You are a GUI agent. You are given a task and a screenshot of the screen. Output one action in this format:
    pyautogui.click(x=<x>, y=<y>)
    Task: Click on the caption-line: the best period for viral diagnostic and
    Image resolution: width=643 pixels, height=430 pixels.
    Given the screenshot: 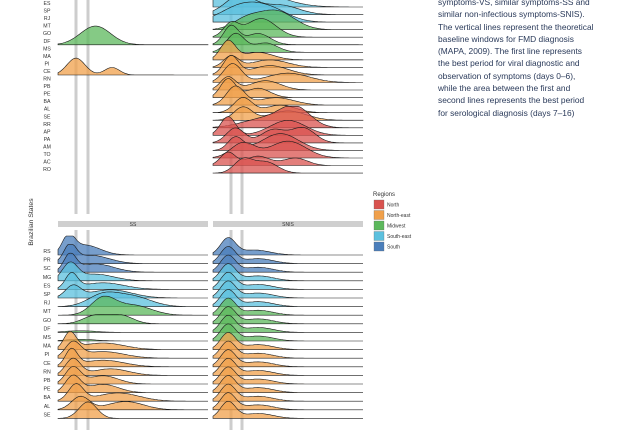 What is the action you would take?
    pyautogui.click(x=509, y=63)
    